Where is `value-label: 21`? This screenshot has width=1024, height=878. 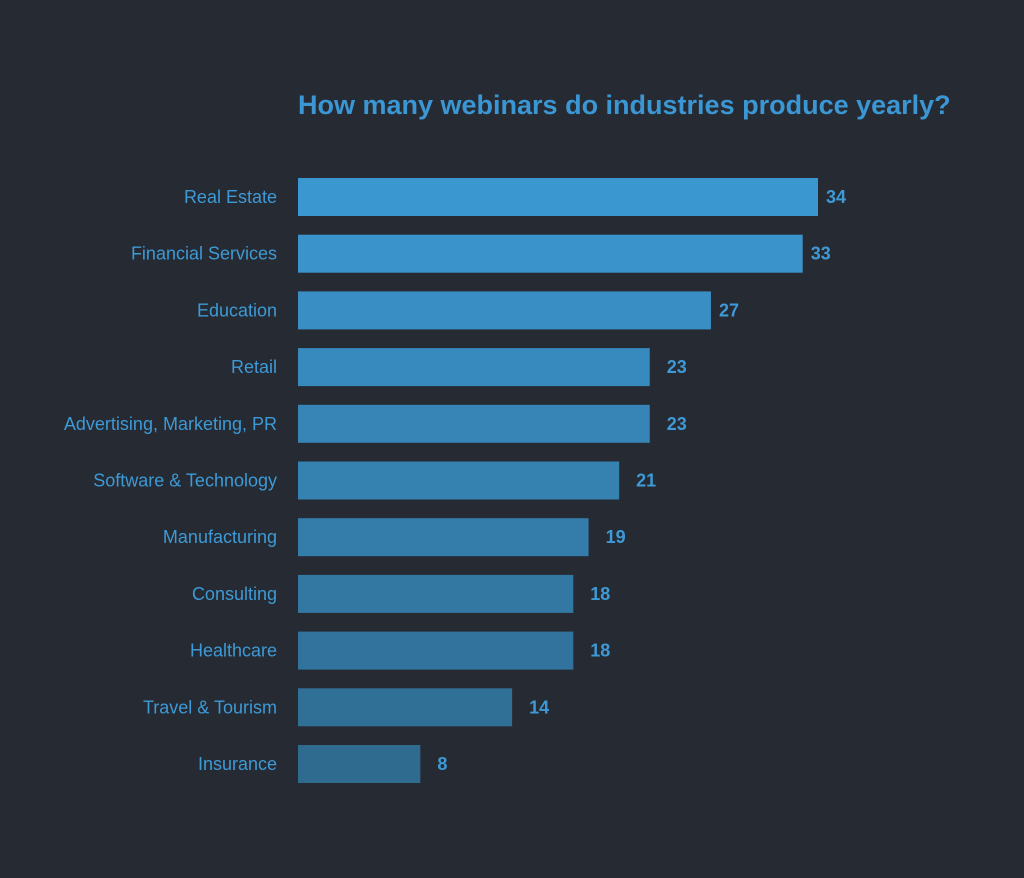
value-label: 21 is located at coordinates (646, 481).